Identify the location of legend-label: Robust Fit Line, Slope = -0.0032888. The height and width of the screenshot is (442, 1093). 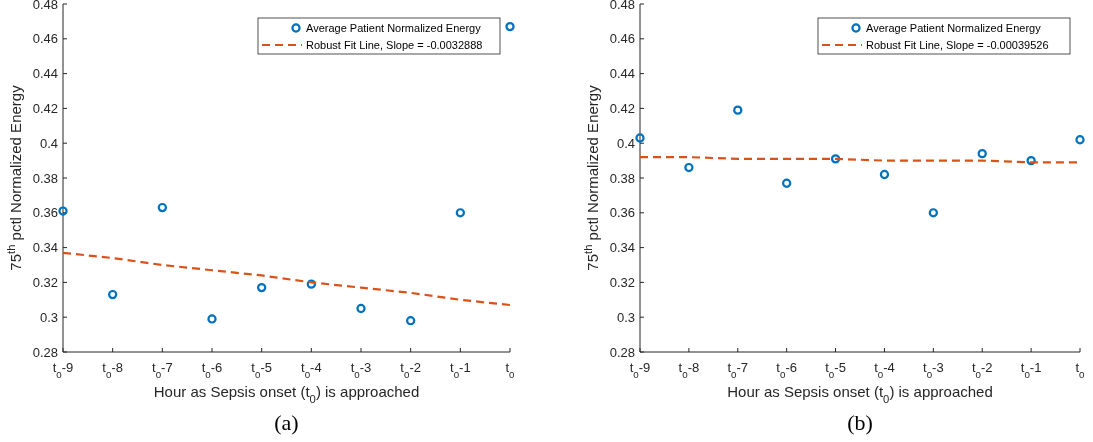
(394, 45).